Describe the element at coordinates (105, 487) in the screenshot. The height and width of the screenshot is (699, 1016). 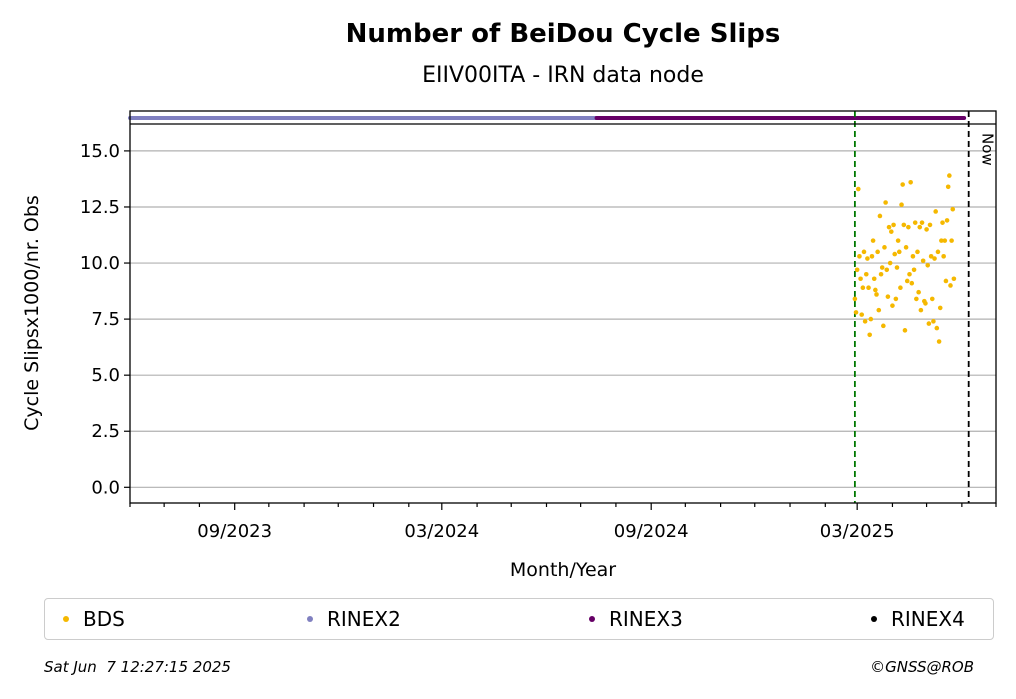
I see `y-tick-label: 0.0` at that location.